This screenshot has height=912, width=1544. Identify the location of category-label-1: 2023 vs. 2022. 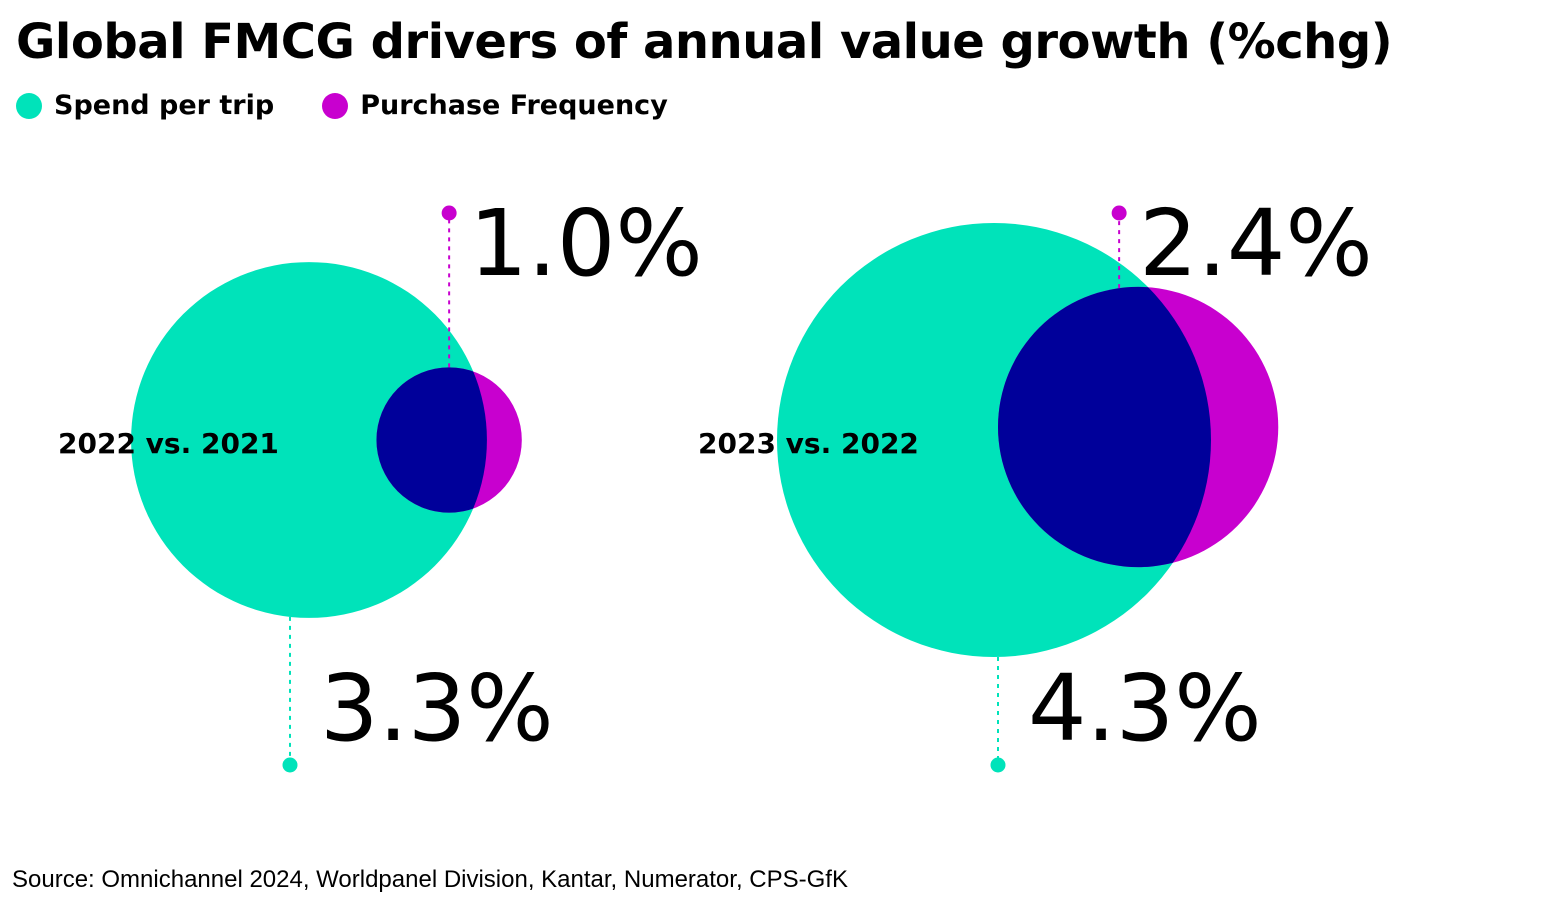
(808, 443).